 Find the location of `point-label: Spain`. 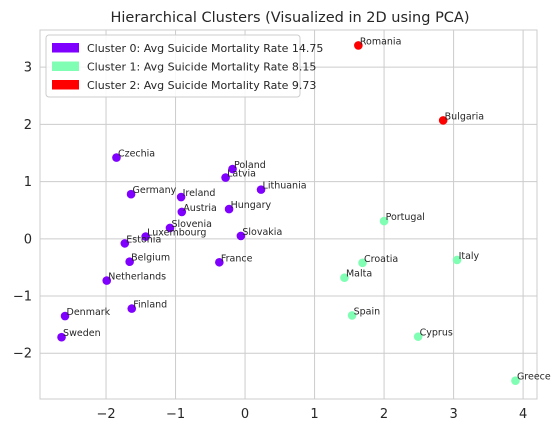

point-label: Spain is located at coordinates (367, 311).